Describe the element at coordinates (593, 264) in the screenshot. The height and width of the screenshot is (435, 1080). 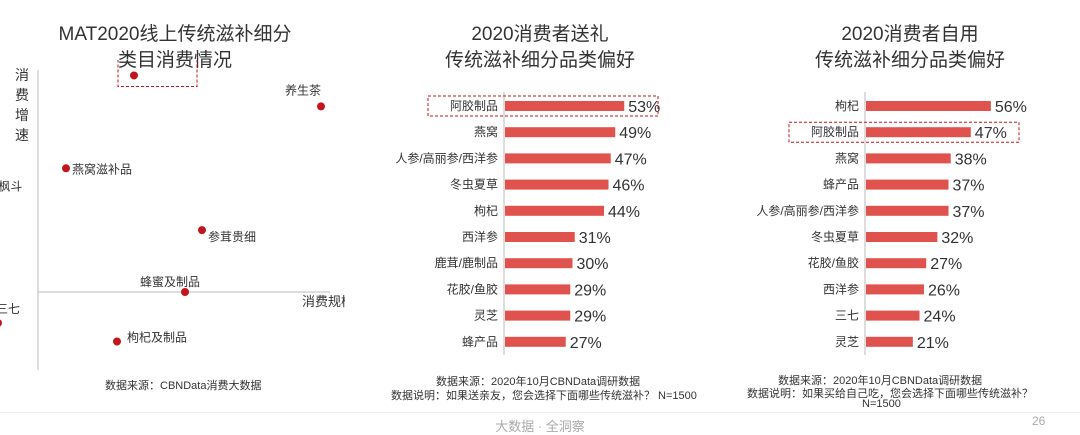
I see `bar-value-label: 30%` at that location.